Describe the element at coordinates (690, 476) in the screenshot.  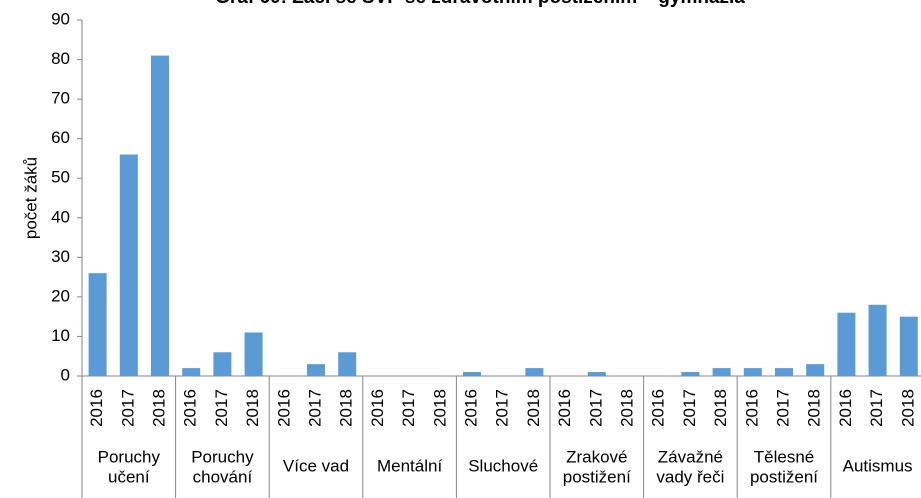
I see `group-label: vady řeči` at that location.